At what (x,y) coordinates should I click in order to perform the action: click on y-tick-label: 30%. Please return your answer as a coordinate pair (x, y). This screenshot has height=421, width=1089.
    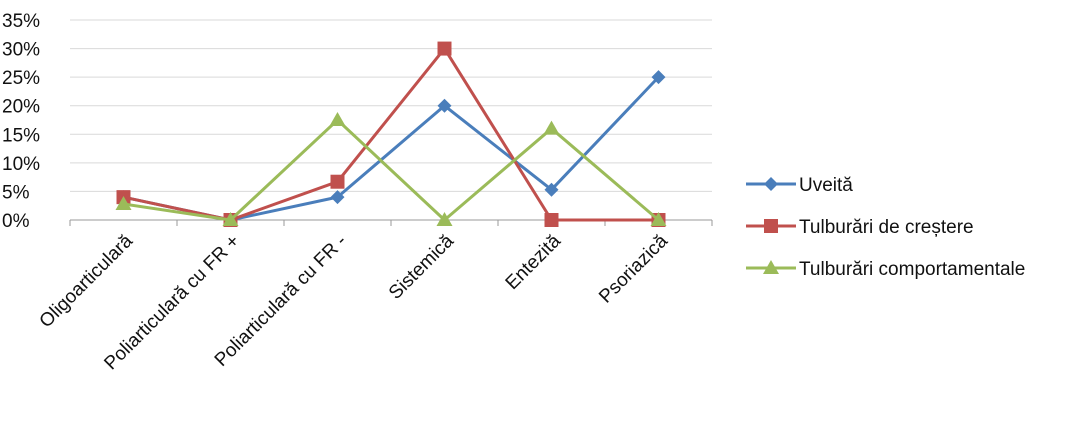
    Looking at the image, I should click on (21, 50).